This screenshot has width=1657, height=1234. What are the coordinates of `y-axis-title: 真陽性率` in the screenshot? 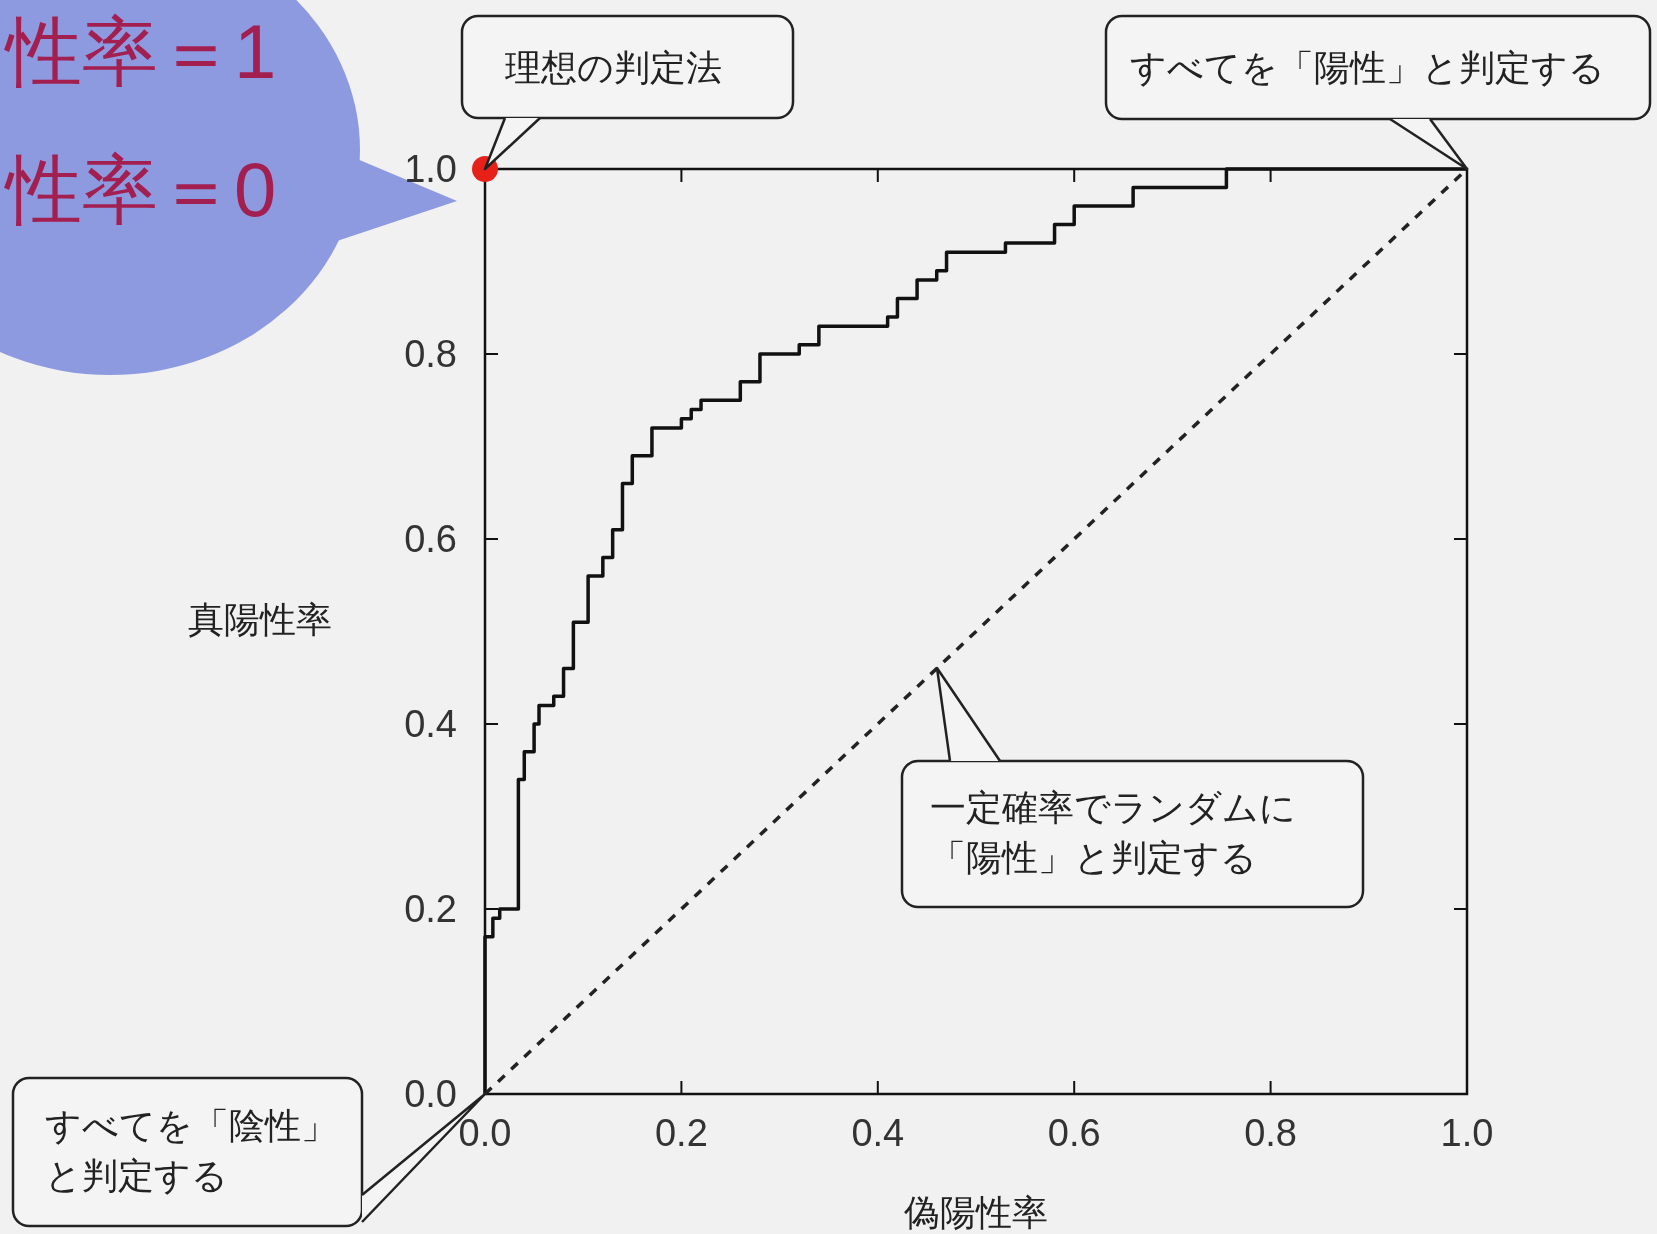 It's located at (260, 619).